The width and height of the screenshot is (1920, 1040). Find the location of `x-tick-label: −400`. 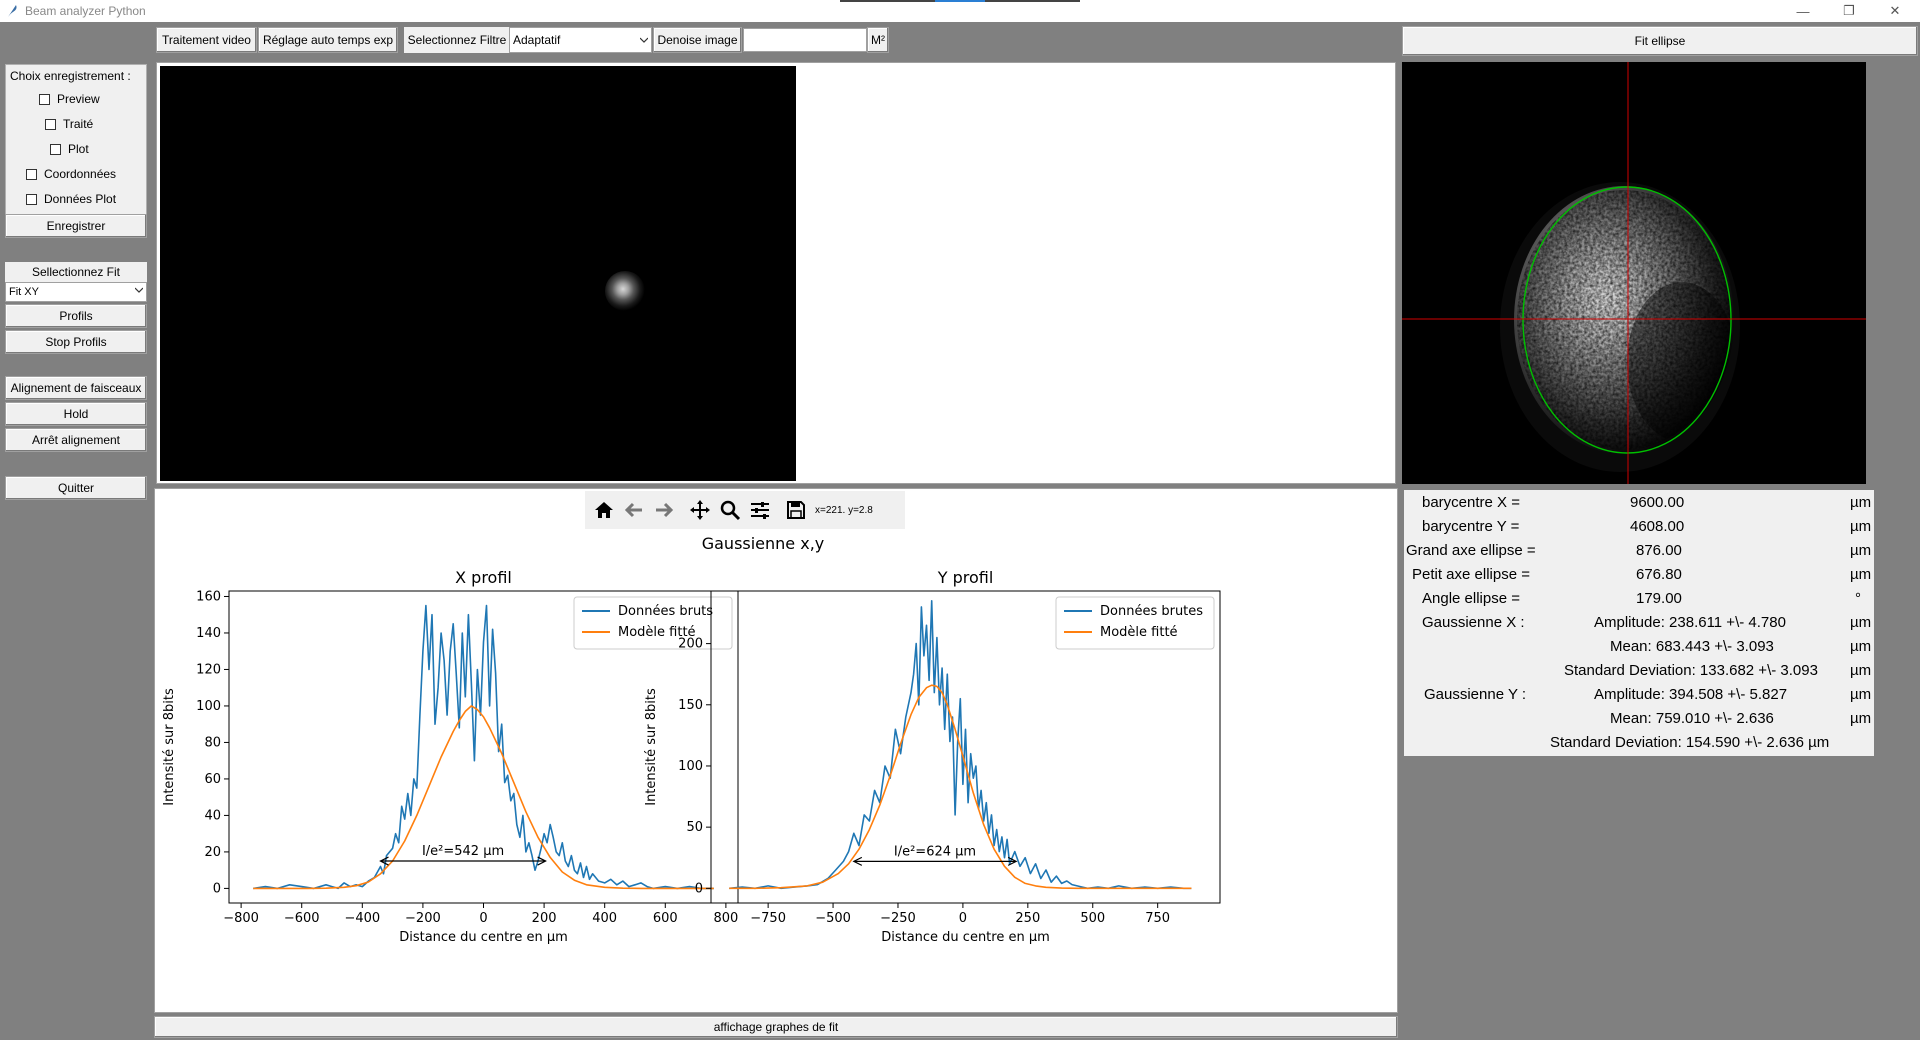

x-tick-label: −400 is located at coordinates (362, 918).